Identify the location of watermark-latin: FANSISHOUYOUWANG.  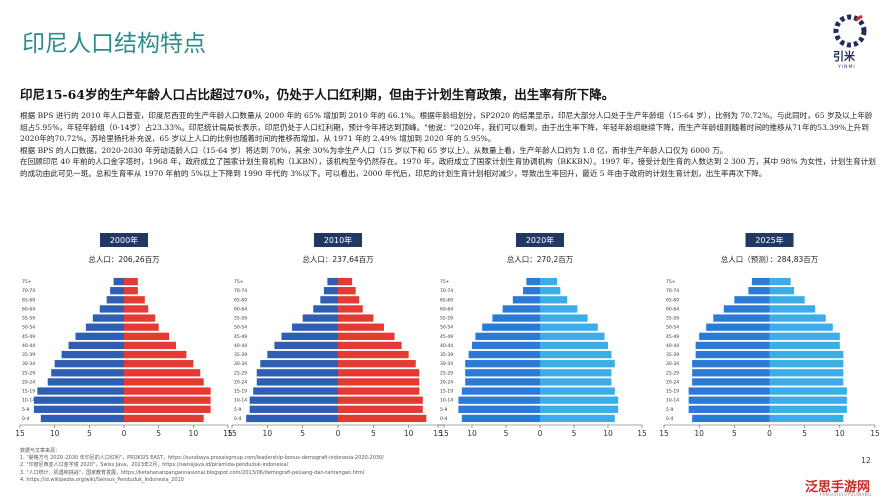
(846, 494).